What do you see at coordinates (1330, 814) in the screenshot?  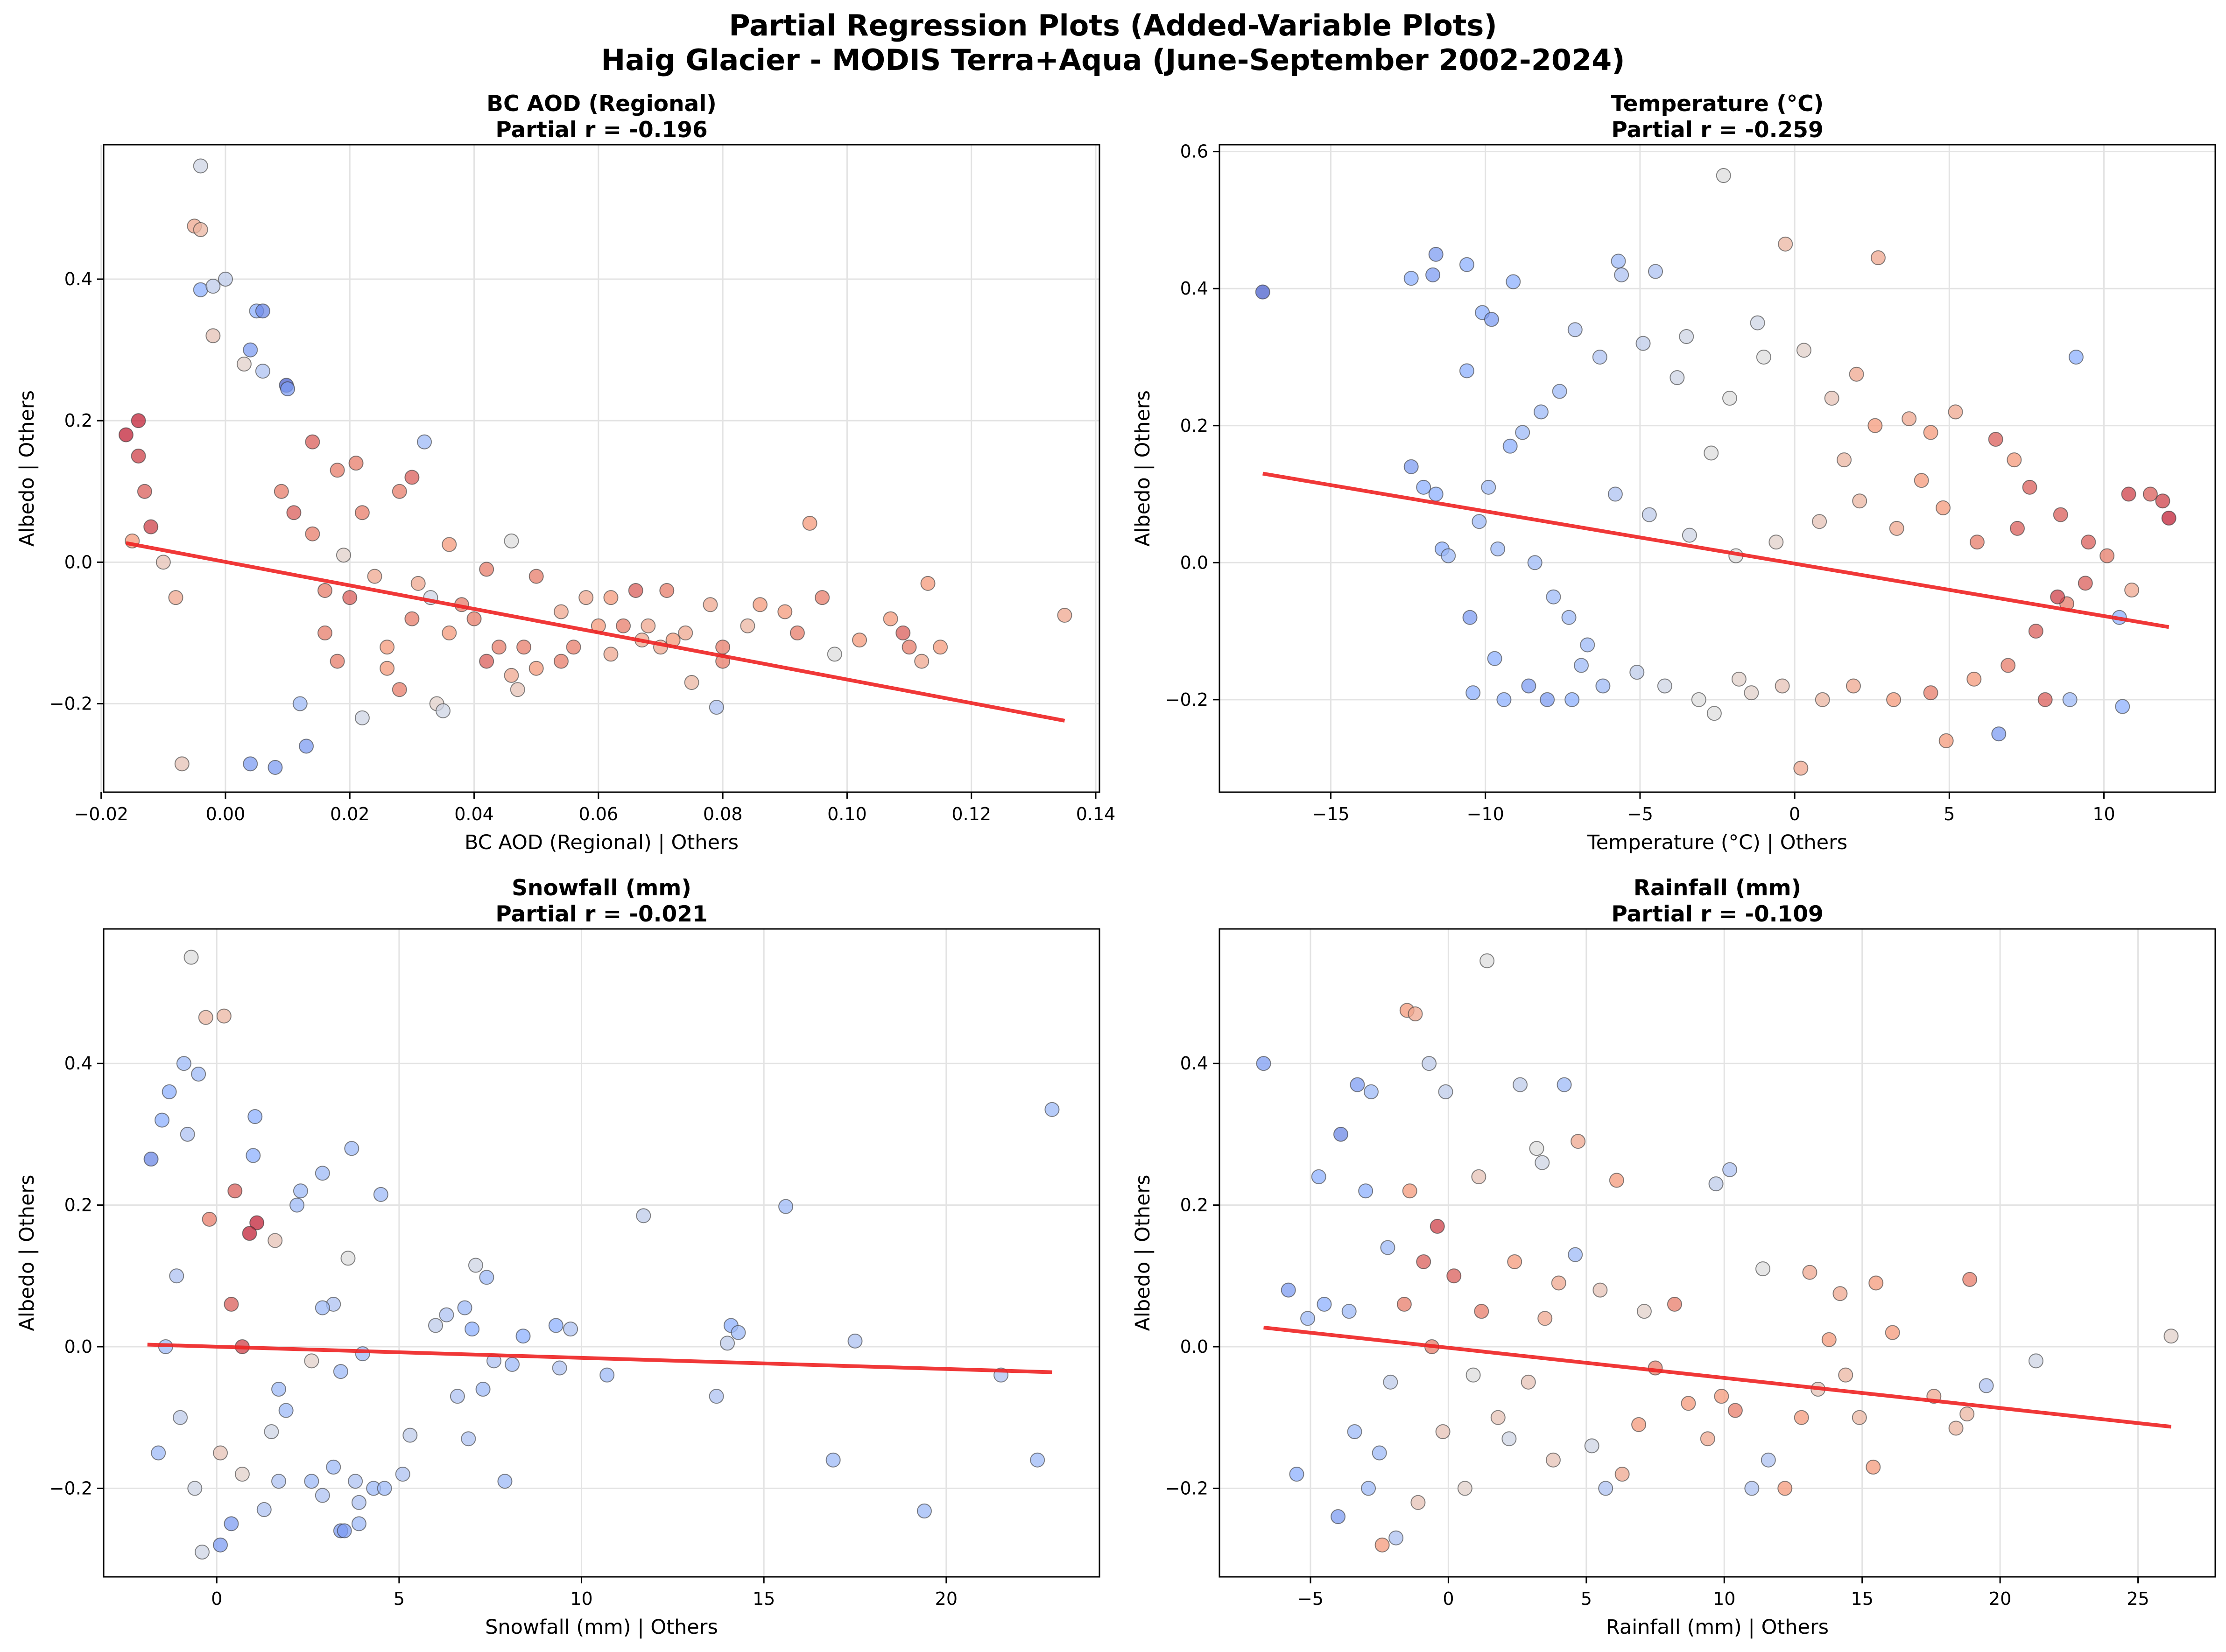 I see `x-tick-label: −15` at bounding box center [1330, 814].